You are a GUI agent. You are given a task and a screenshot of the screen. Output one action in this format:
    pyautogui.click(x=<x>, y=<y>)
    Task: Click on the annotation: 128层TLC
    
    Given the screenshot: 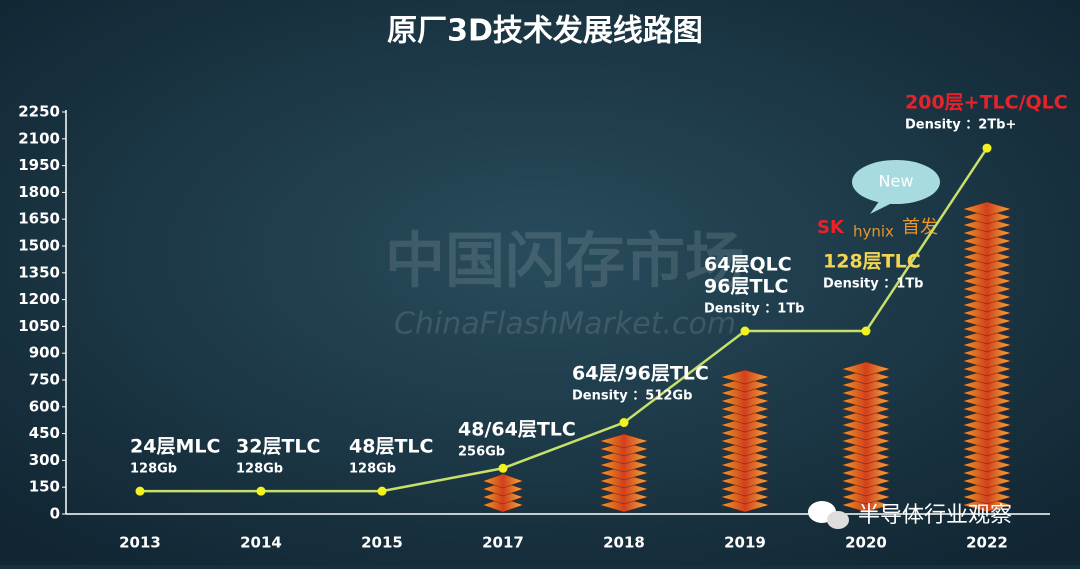 What is the action you would take?
    pyautogui.click(x=872, y=262)
    